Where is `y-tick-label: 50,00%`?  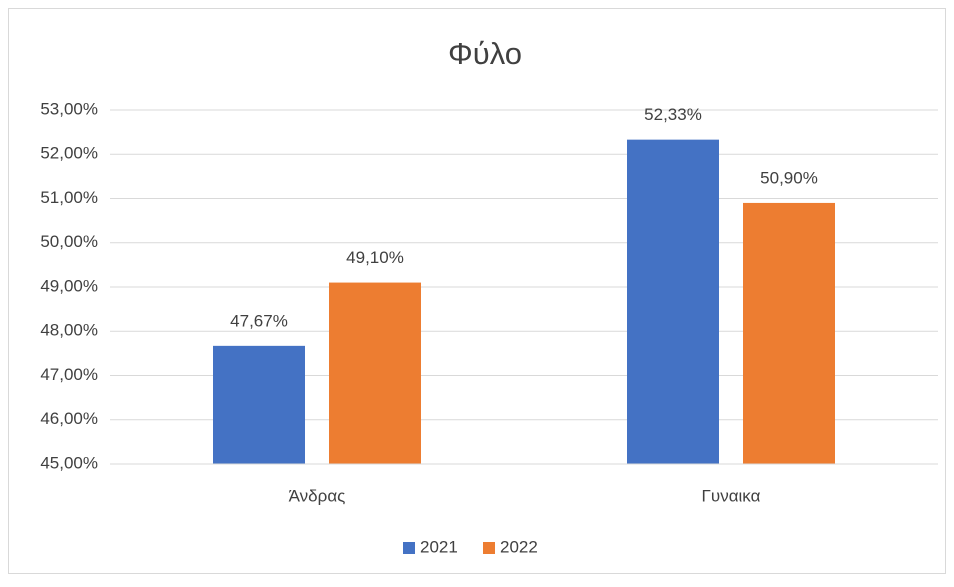
y-tick-label: 50,00% is located at coordinates (69, 241).